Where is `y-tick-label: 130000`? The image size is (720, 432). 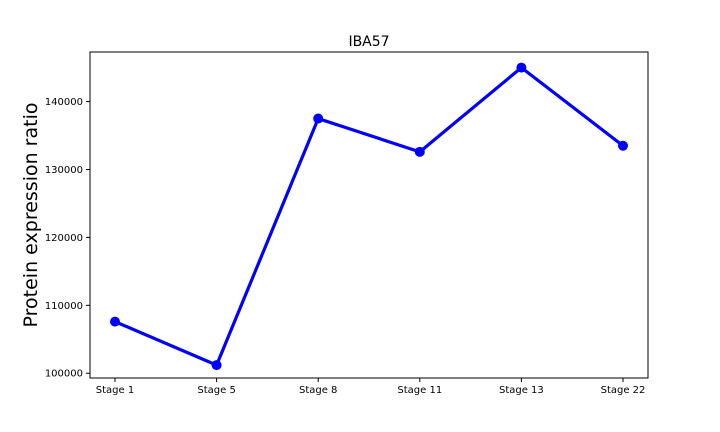 y-tick-label: 130000 is located at coordinates (64, 170).